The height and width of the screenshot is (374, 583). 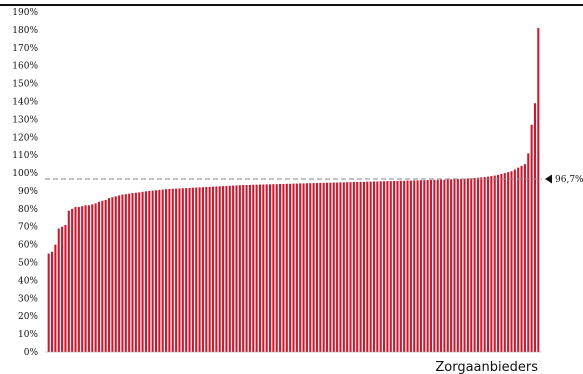 I want to click on y-tick-label: 130%, so click(x=25, y=120).